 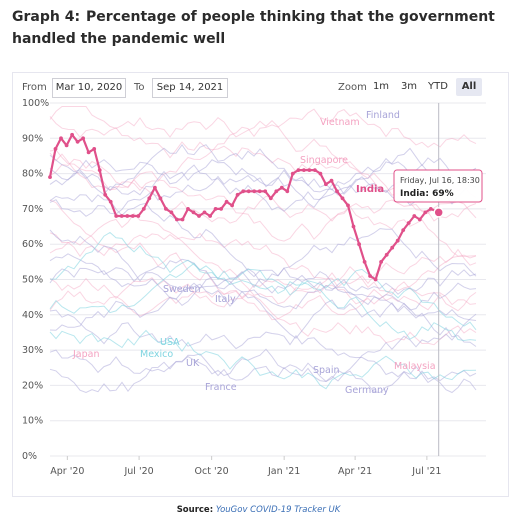 I want to click on y-tick-label: 60%, so click(x=32, y=244).